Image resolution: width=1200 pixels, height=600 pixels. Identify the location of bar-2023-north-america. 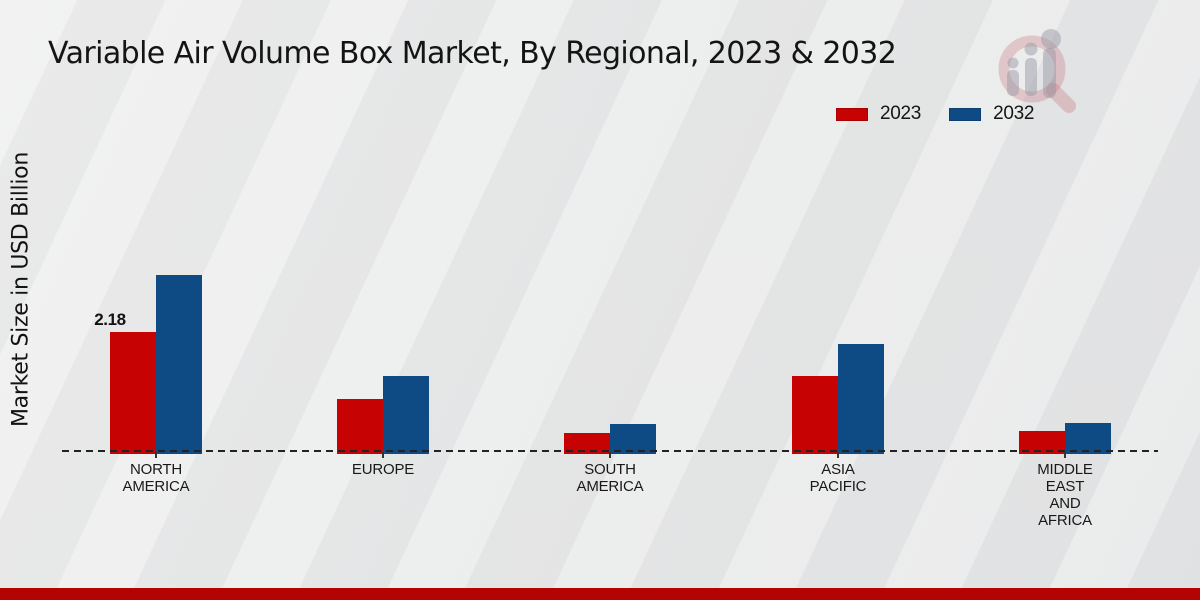
(133, 393).